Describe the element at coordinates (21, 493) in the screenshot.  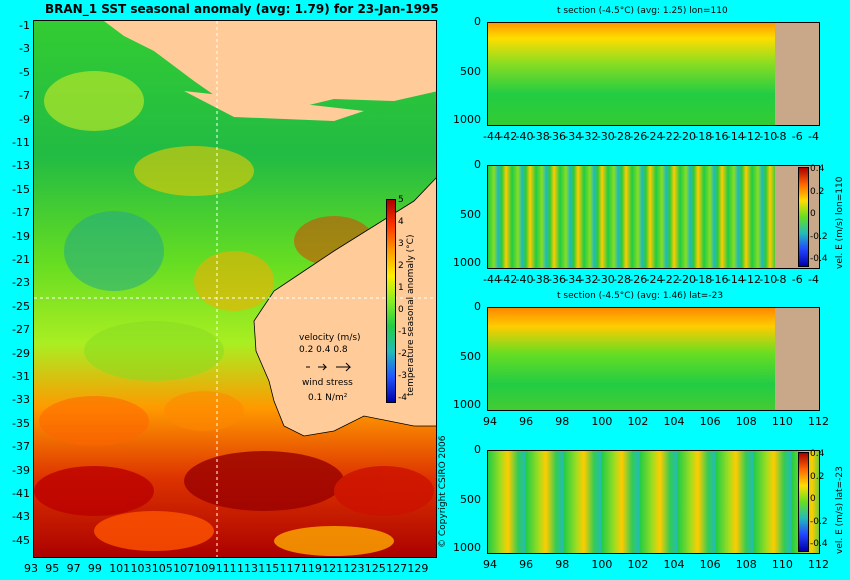
I see `map-lat-tick: -41` at that location.